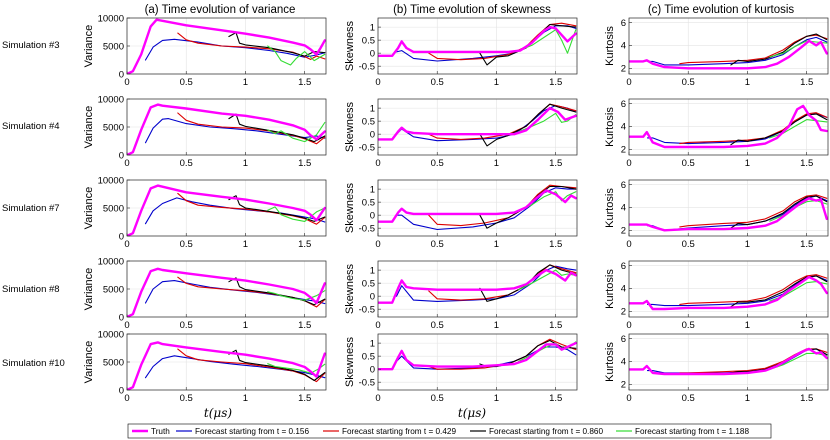  What do you see at coordinates (220, 10) in the screenshot?
I see `title-variance: (a) Time evolution of variance` at bounding box center [220, 10].